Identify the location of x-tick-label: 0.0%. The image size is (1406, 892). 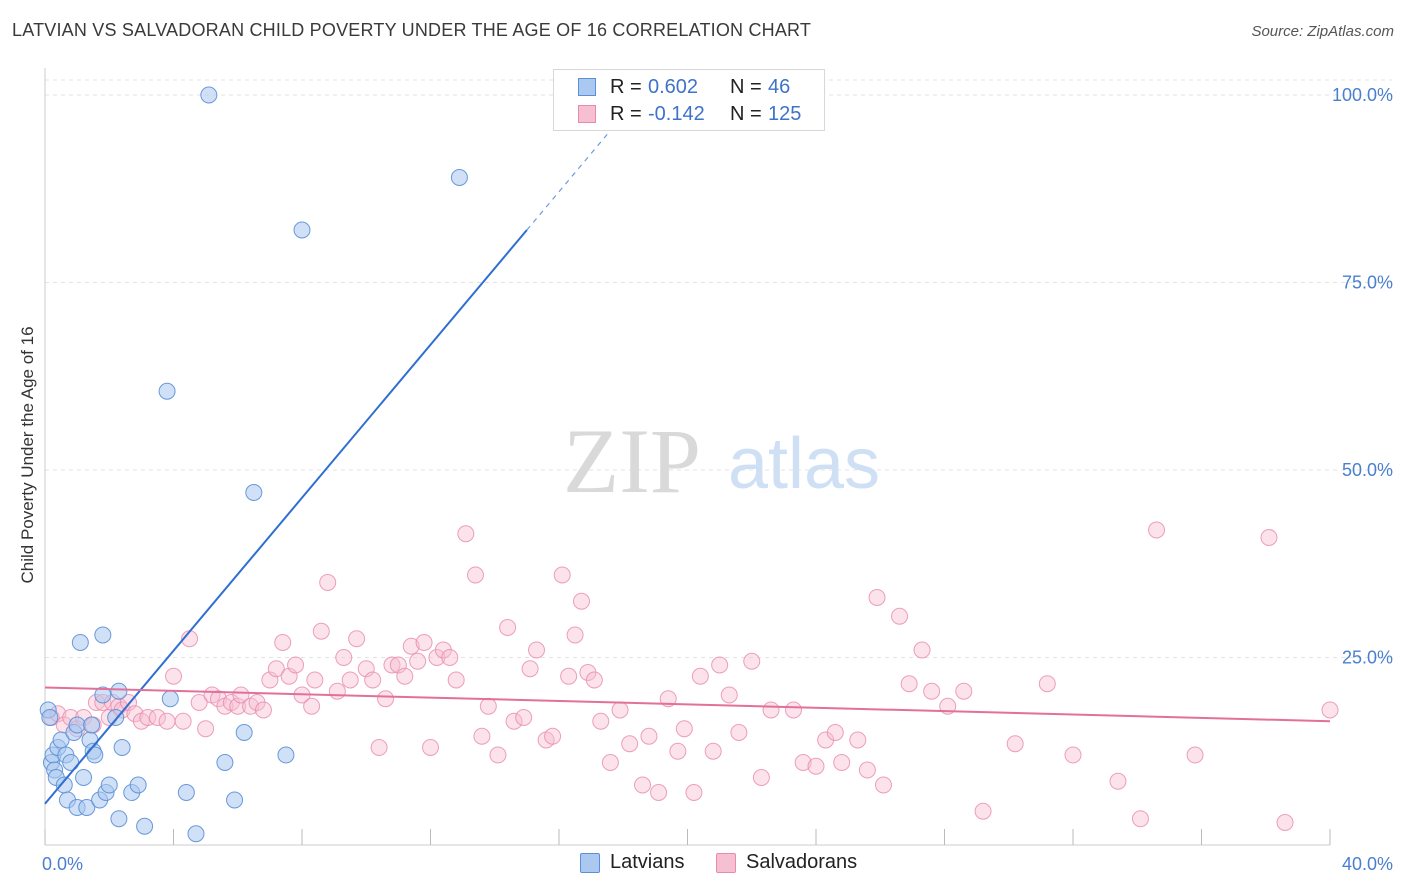
(62, 864).